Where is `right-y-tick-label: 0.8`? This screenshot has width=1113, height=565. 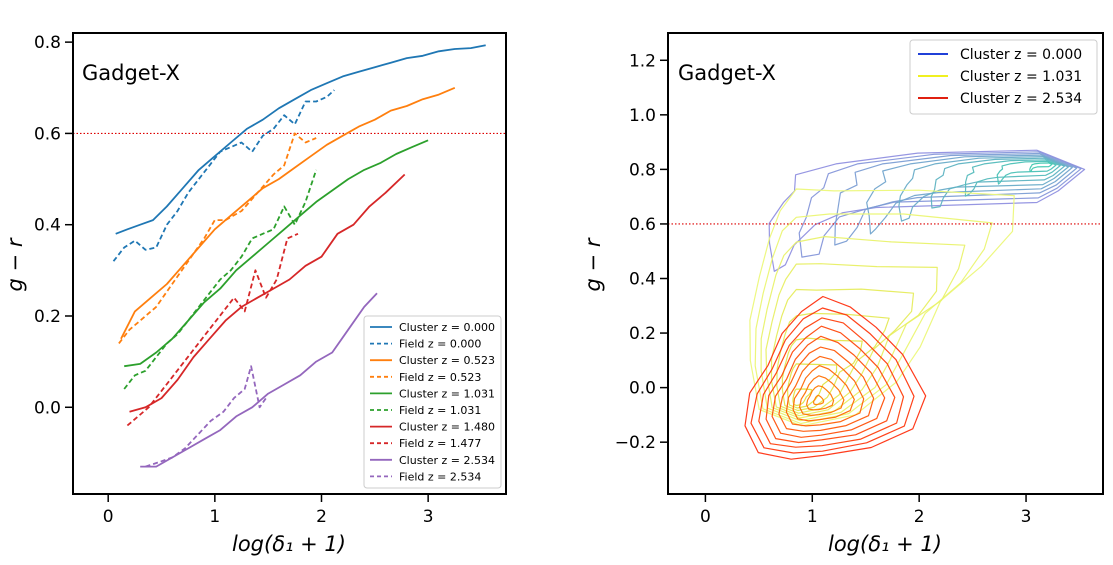
right-y-tick-label: 0.8 is located at coordinates (642, 170).